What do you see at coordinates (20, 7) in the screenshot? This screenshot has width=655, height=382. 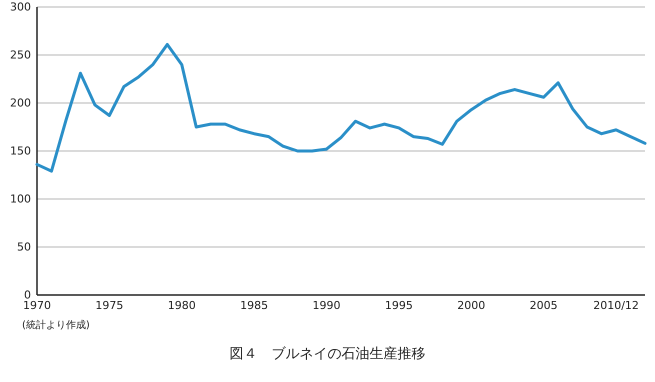 I see `y-tick-label: 300` at bounding box center [20, 7].